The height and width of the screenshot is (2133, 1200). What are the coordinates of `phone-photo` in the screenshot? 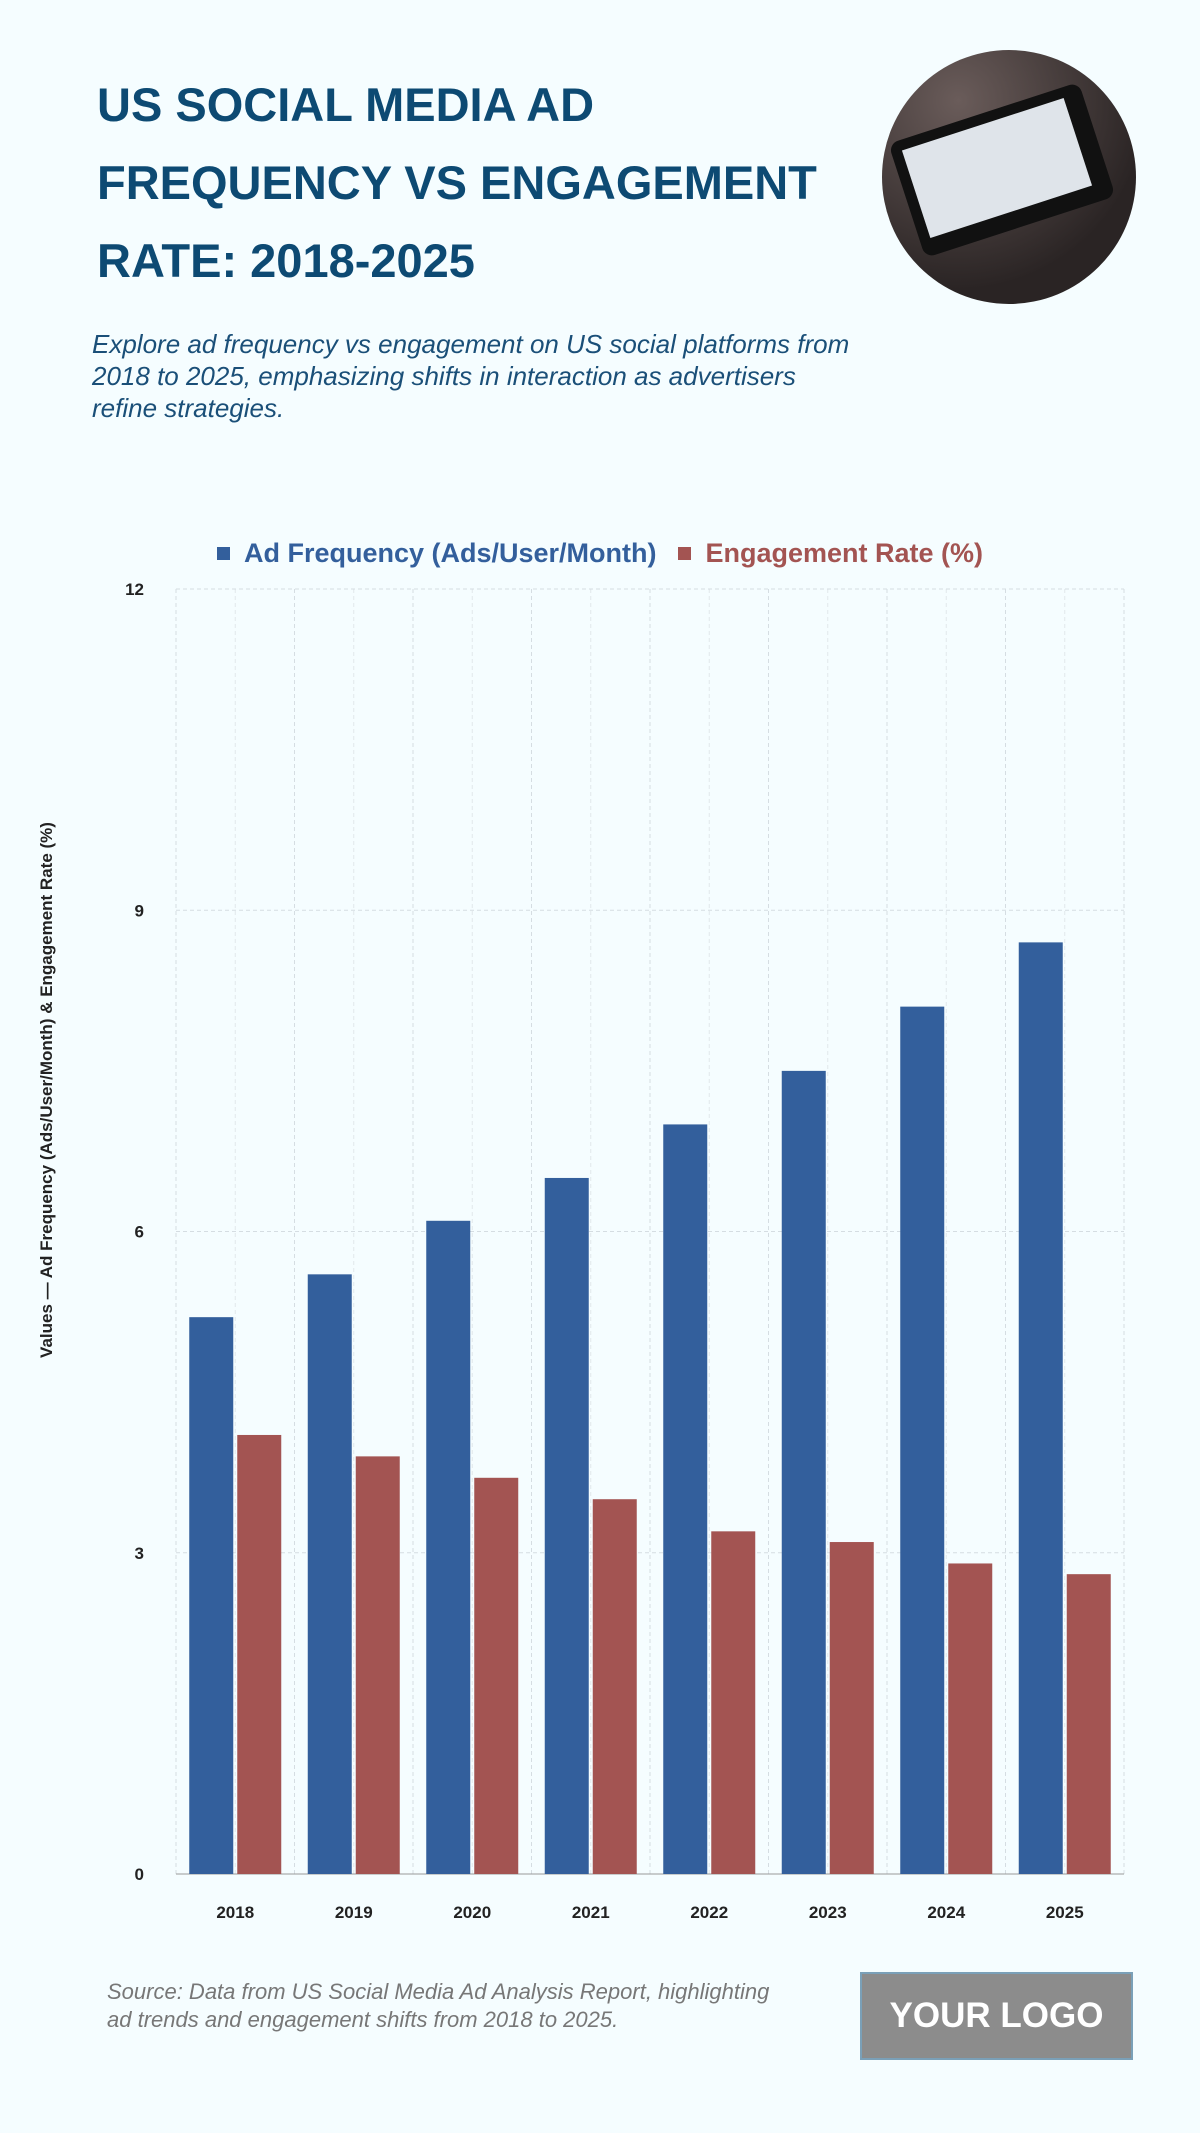 It's located at (1009, 177).